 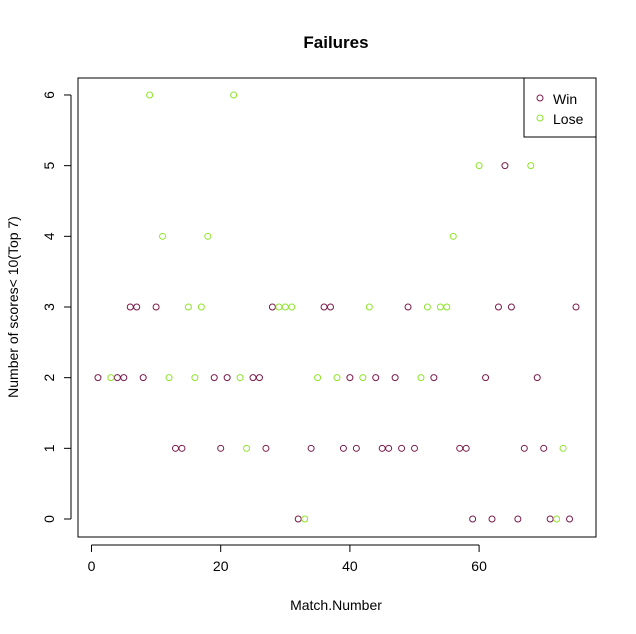 I want to click on y-tick-label: 5, so click(x=49, y=166).